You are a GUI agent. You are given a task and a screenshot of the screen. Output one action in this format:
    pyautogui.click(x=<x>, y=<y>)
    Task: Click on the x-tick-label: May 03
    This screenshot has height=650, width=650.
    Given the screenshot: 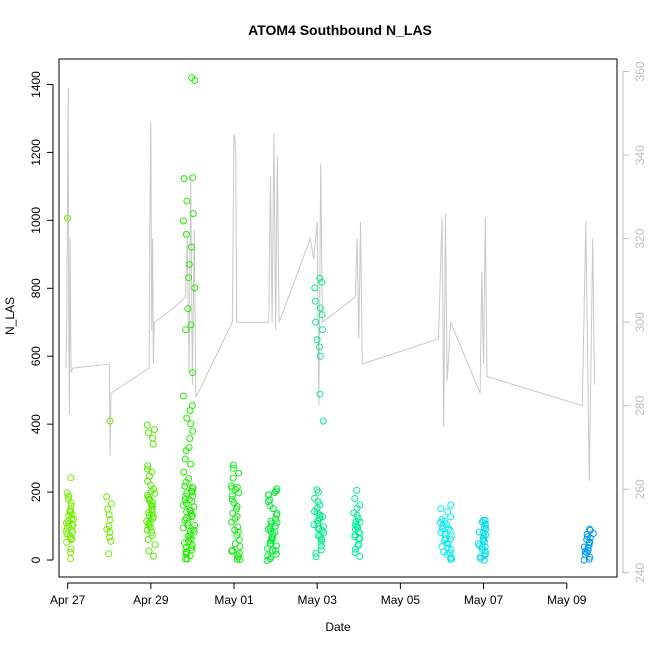 What is the action you would take?
    pyautogui.click(x=318, y=600)
    